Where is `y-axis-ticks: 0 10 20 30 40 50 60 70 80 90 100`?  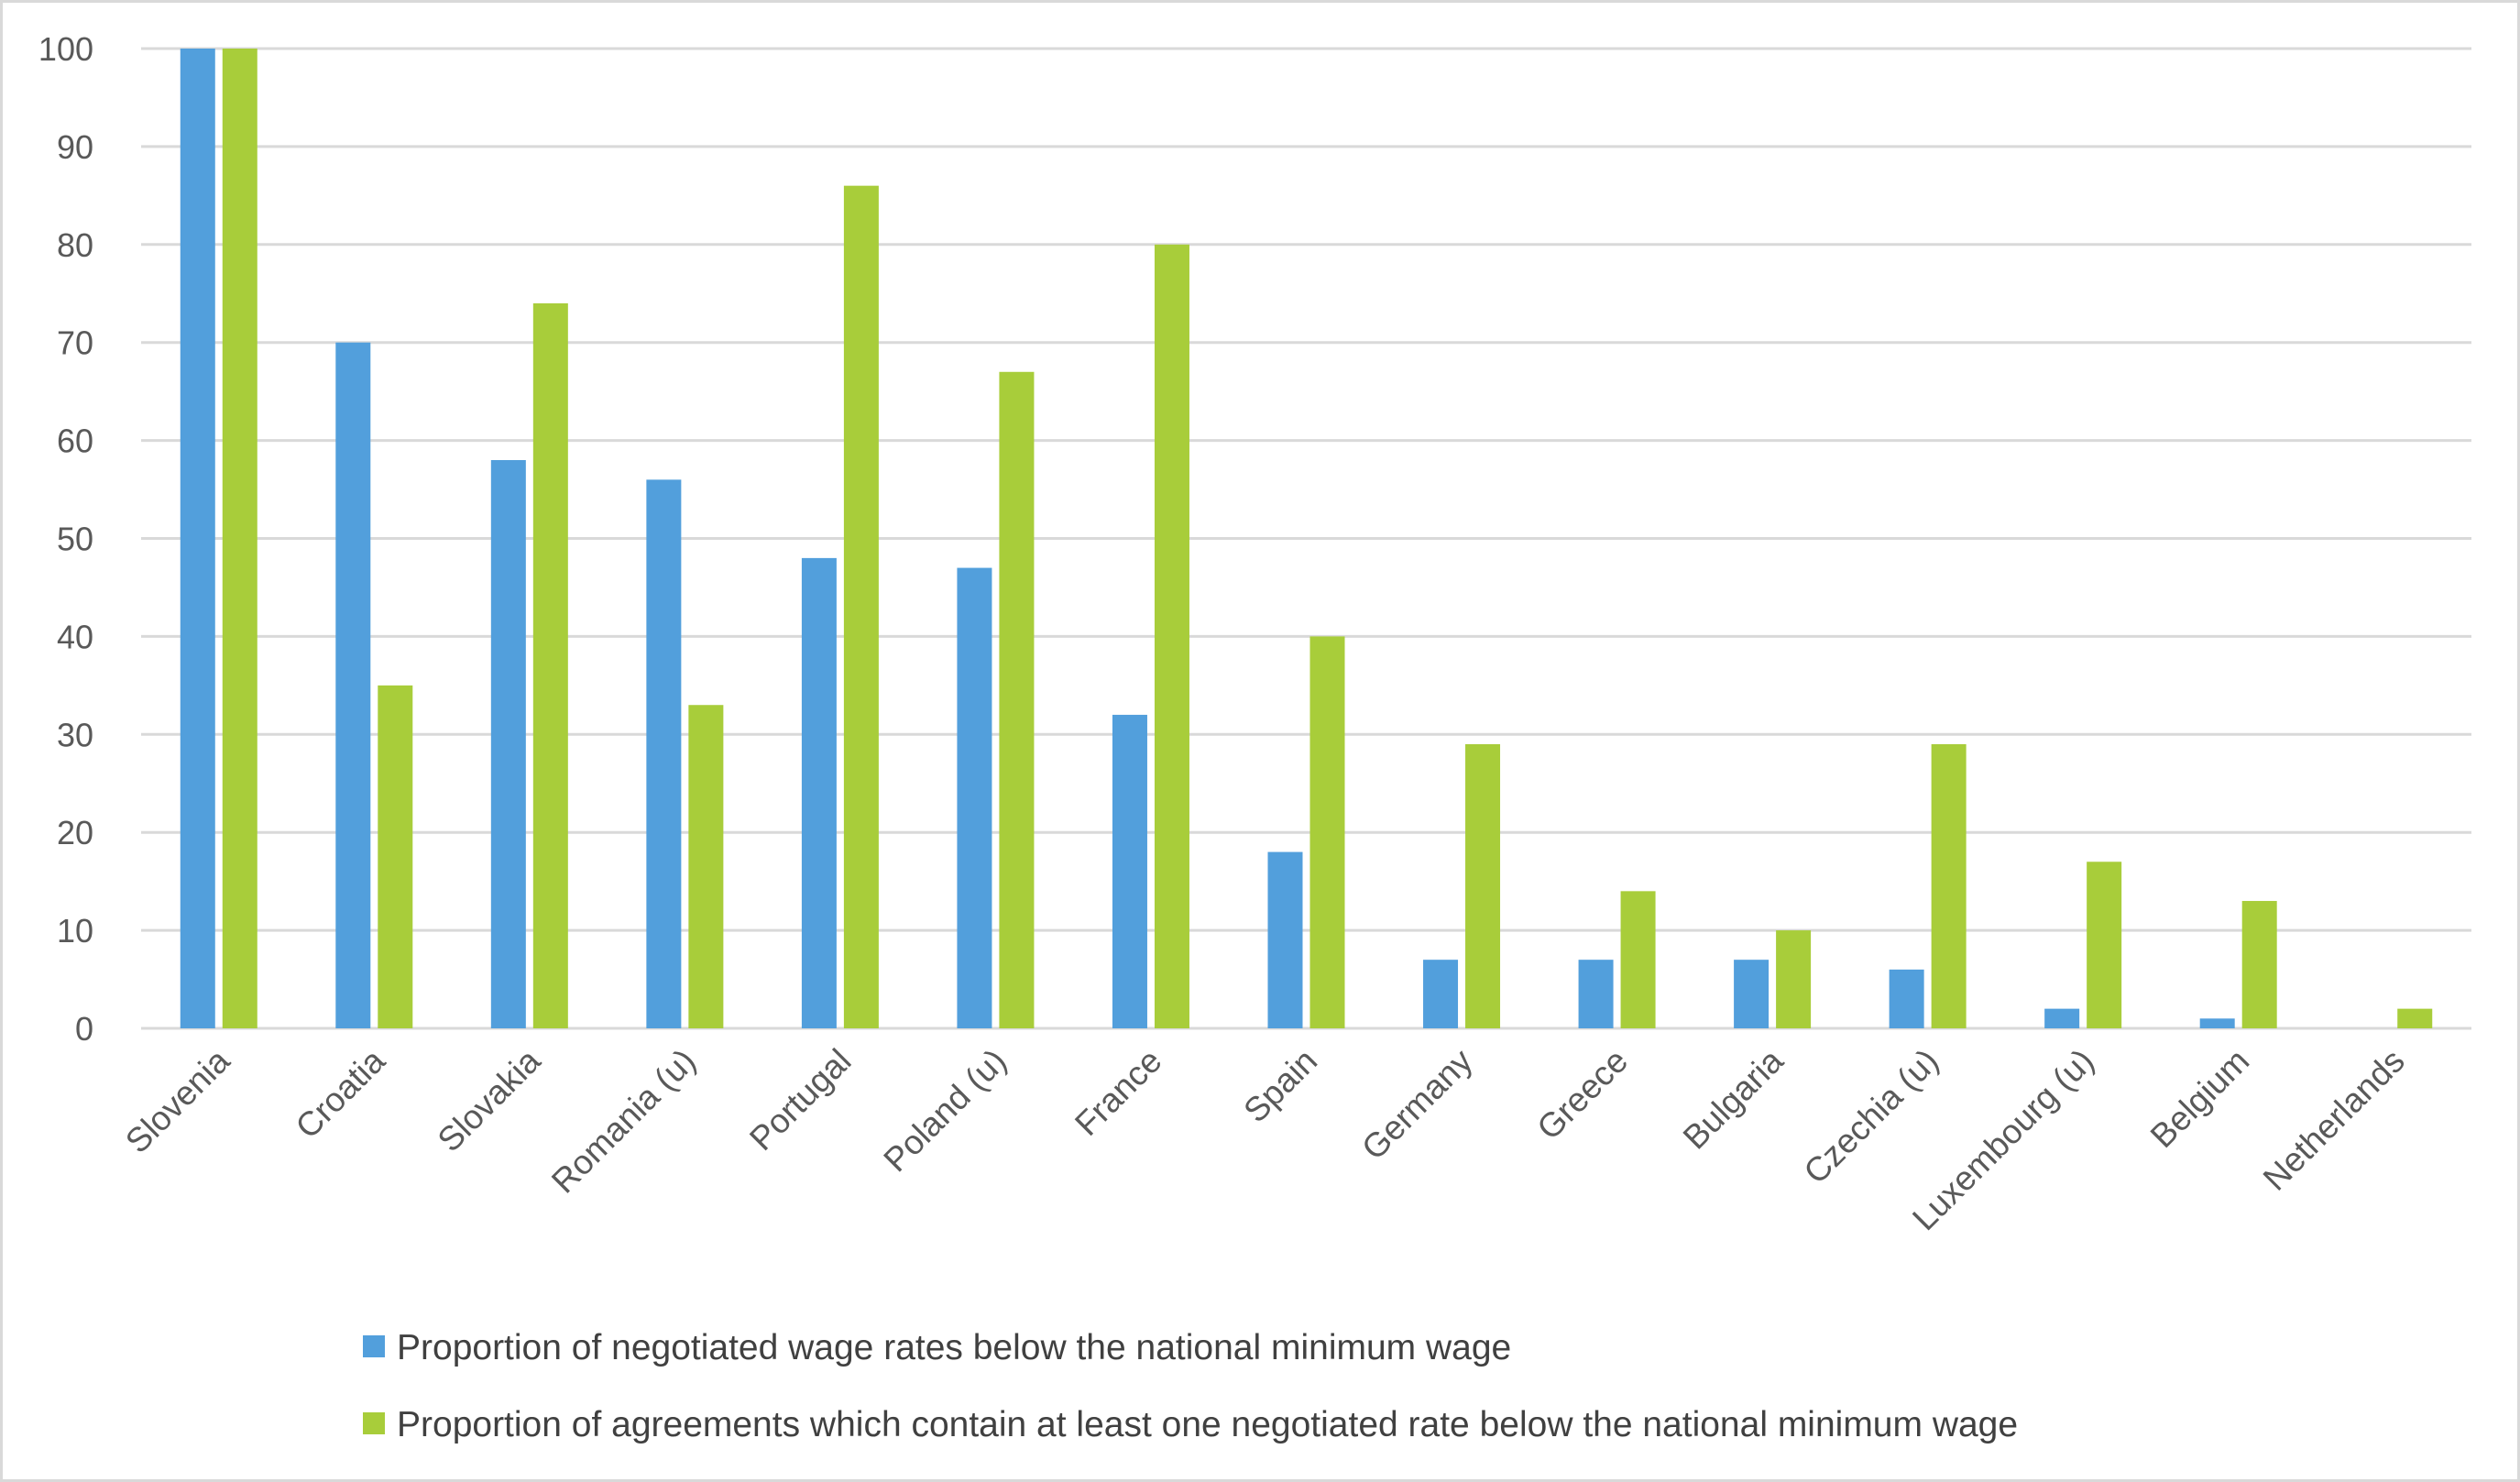
y-axis-ticks: 0 10 20 30 40 50 60 70 80 90 100 is located at coordinates (65, 539).